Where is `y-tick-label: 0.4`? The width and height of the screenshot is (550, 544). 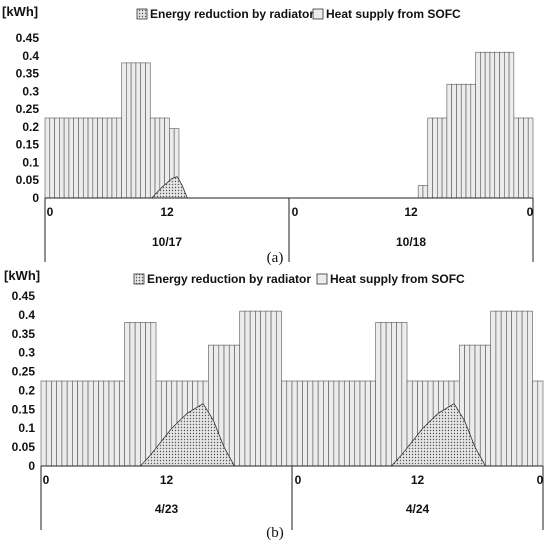 y-tick-label: 0.4 is located at coordinates (26, 315).